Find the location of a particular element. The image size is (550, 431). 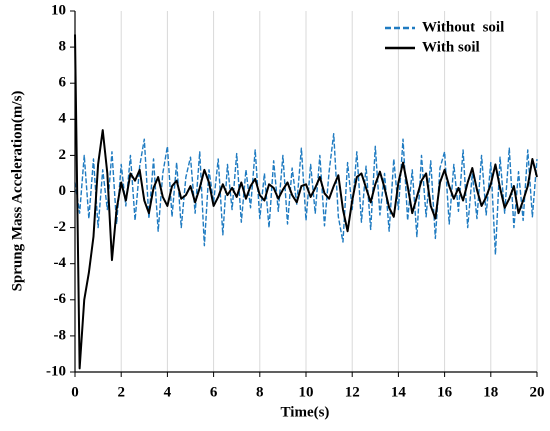

x-tick-label: 6 is located at coordinates (214, 392).